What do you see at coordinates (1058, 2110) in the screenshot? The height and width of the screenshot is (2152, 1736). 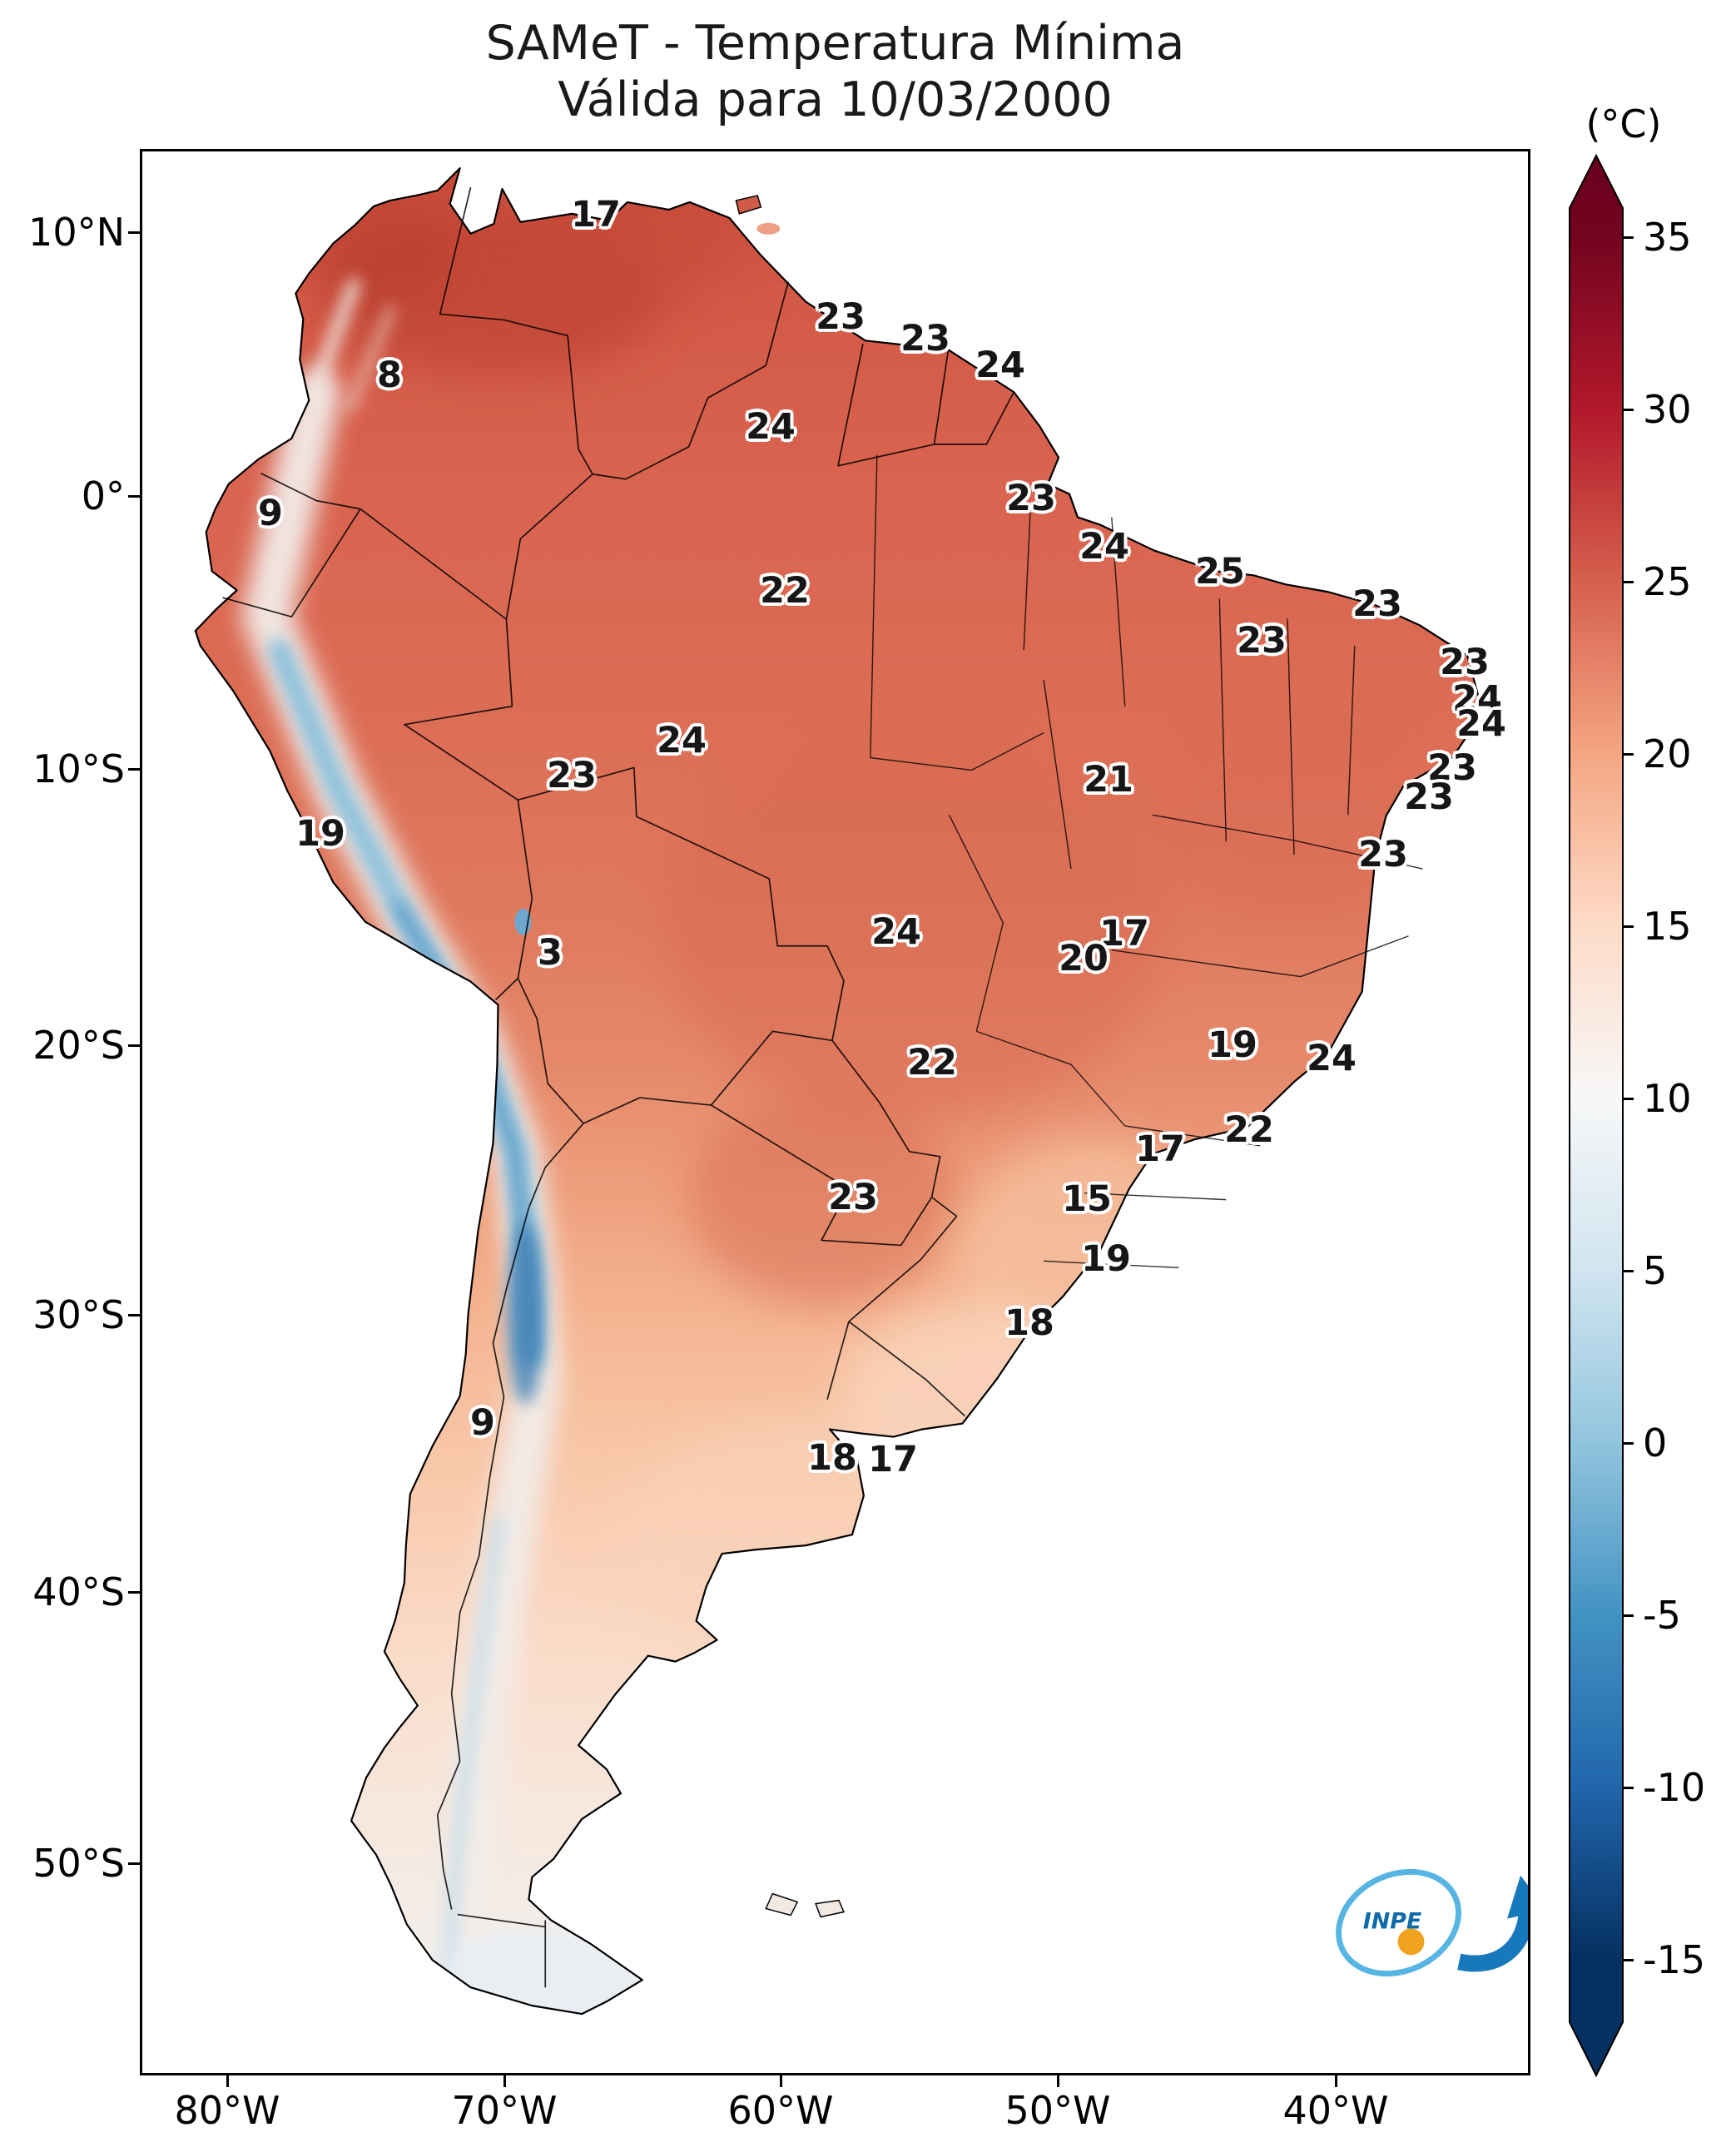 I see `x-tick-label: 50°W` at bounding box center [1058, 2110].